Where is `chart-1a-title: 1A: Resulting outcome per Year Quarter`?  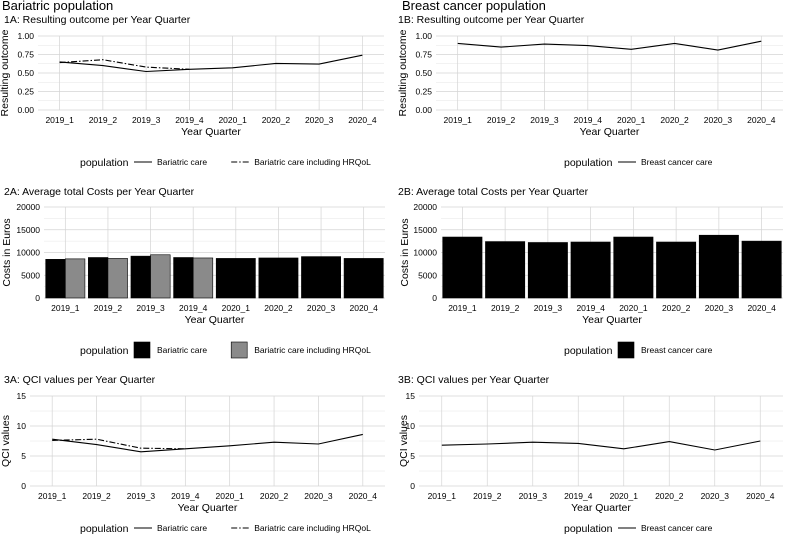 chart-1a-title: 1A: Resulting outcome per Year Quarter is located at coordinates (97, 20).